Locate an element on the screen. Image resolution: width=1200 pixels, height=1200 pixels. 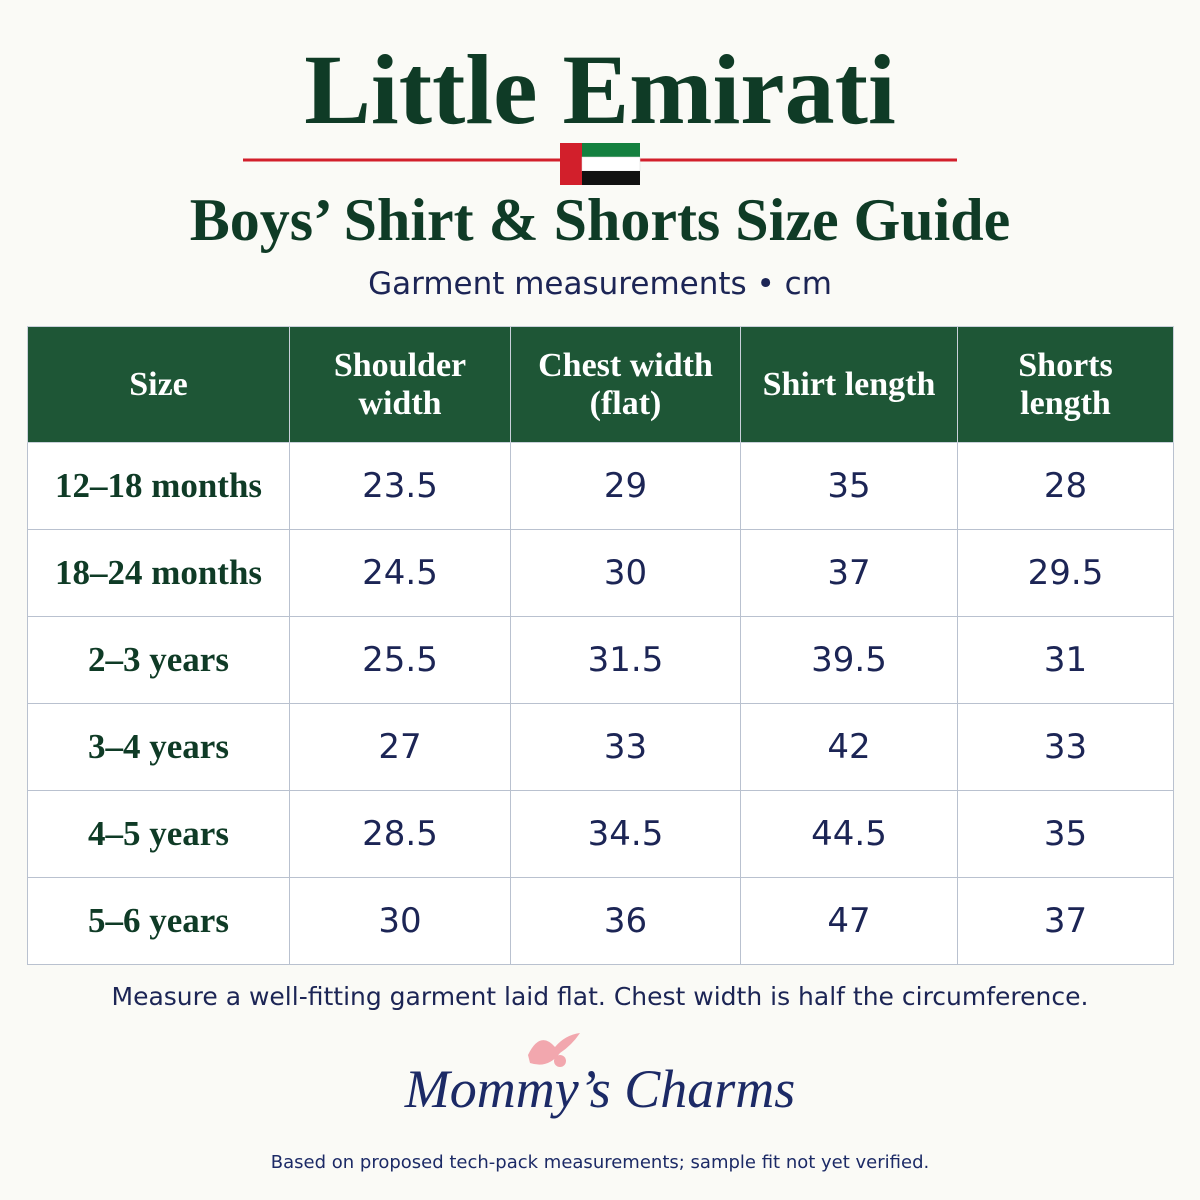
cell: 31 is located at coordinates (1065, 660).